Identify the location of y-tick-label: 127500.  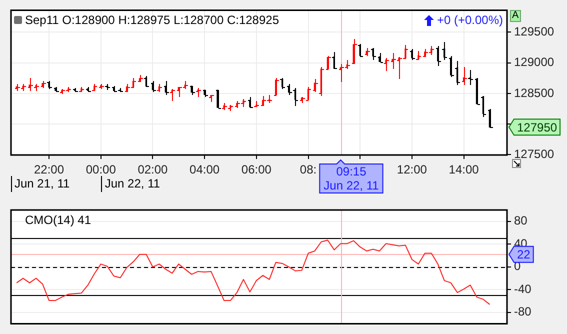
(534, 154).